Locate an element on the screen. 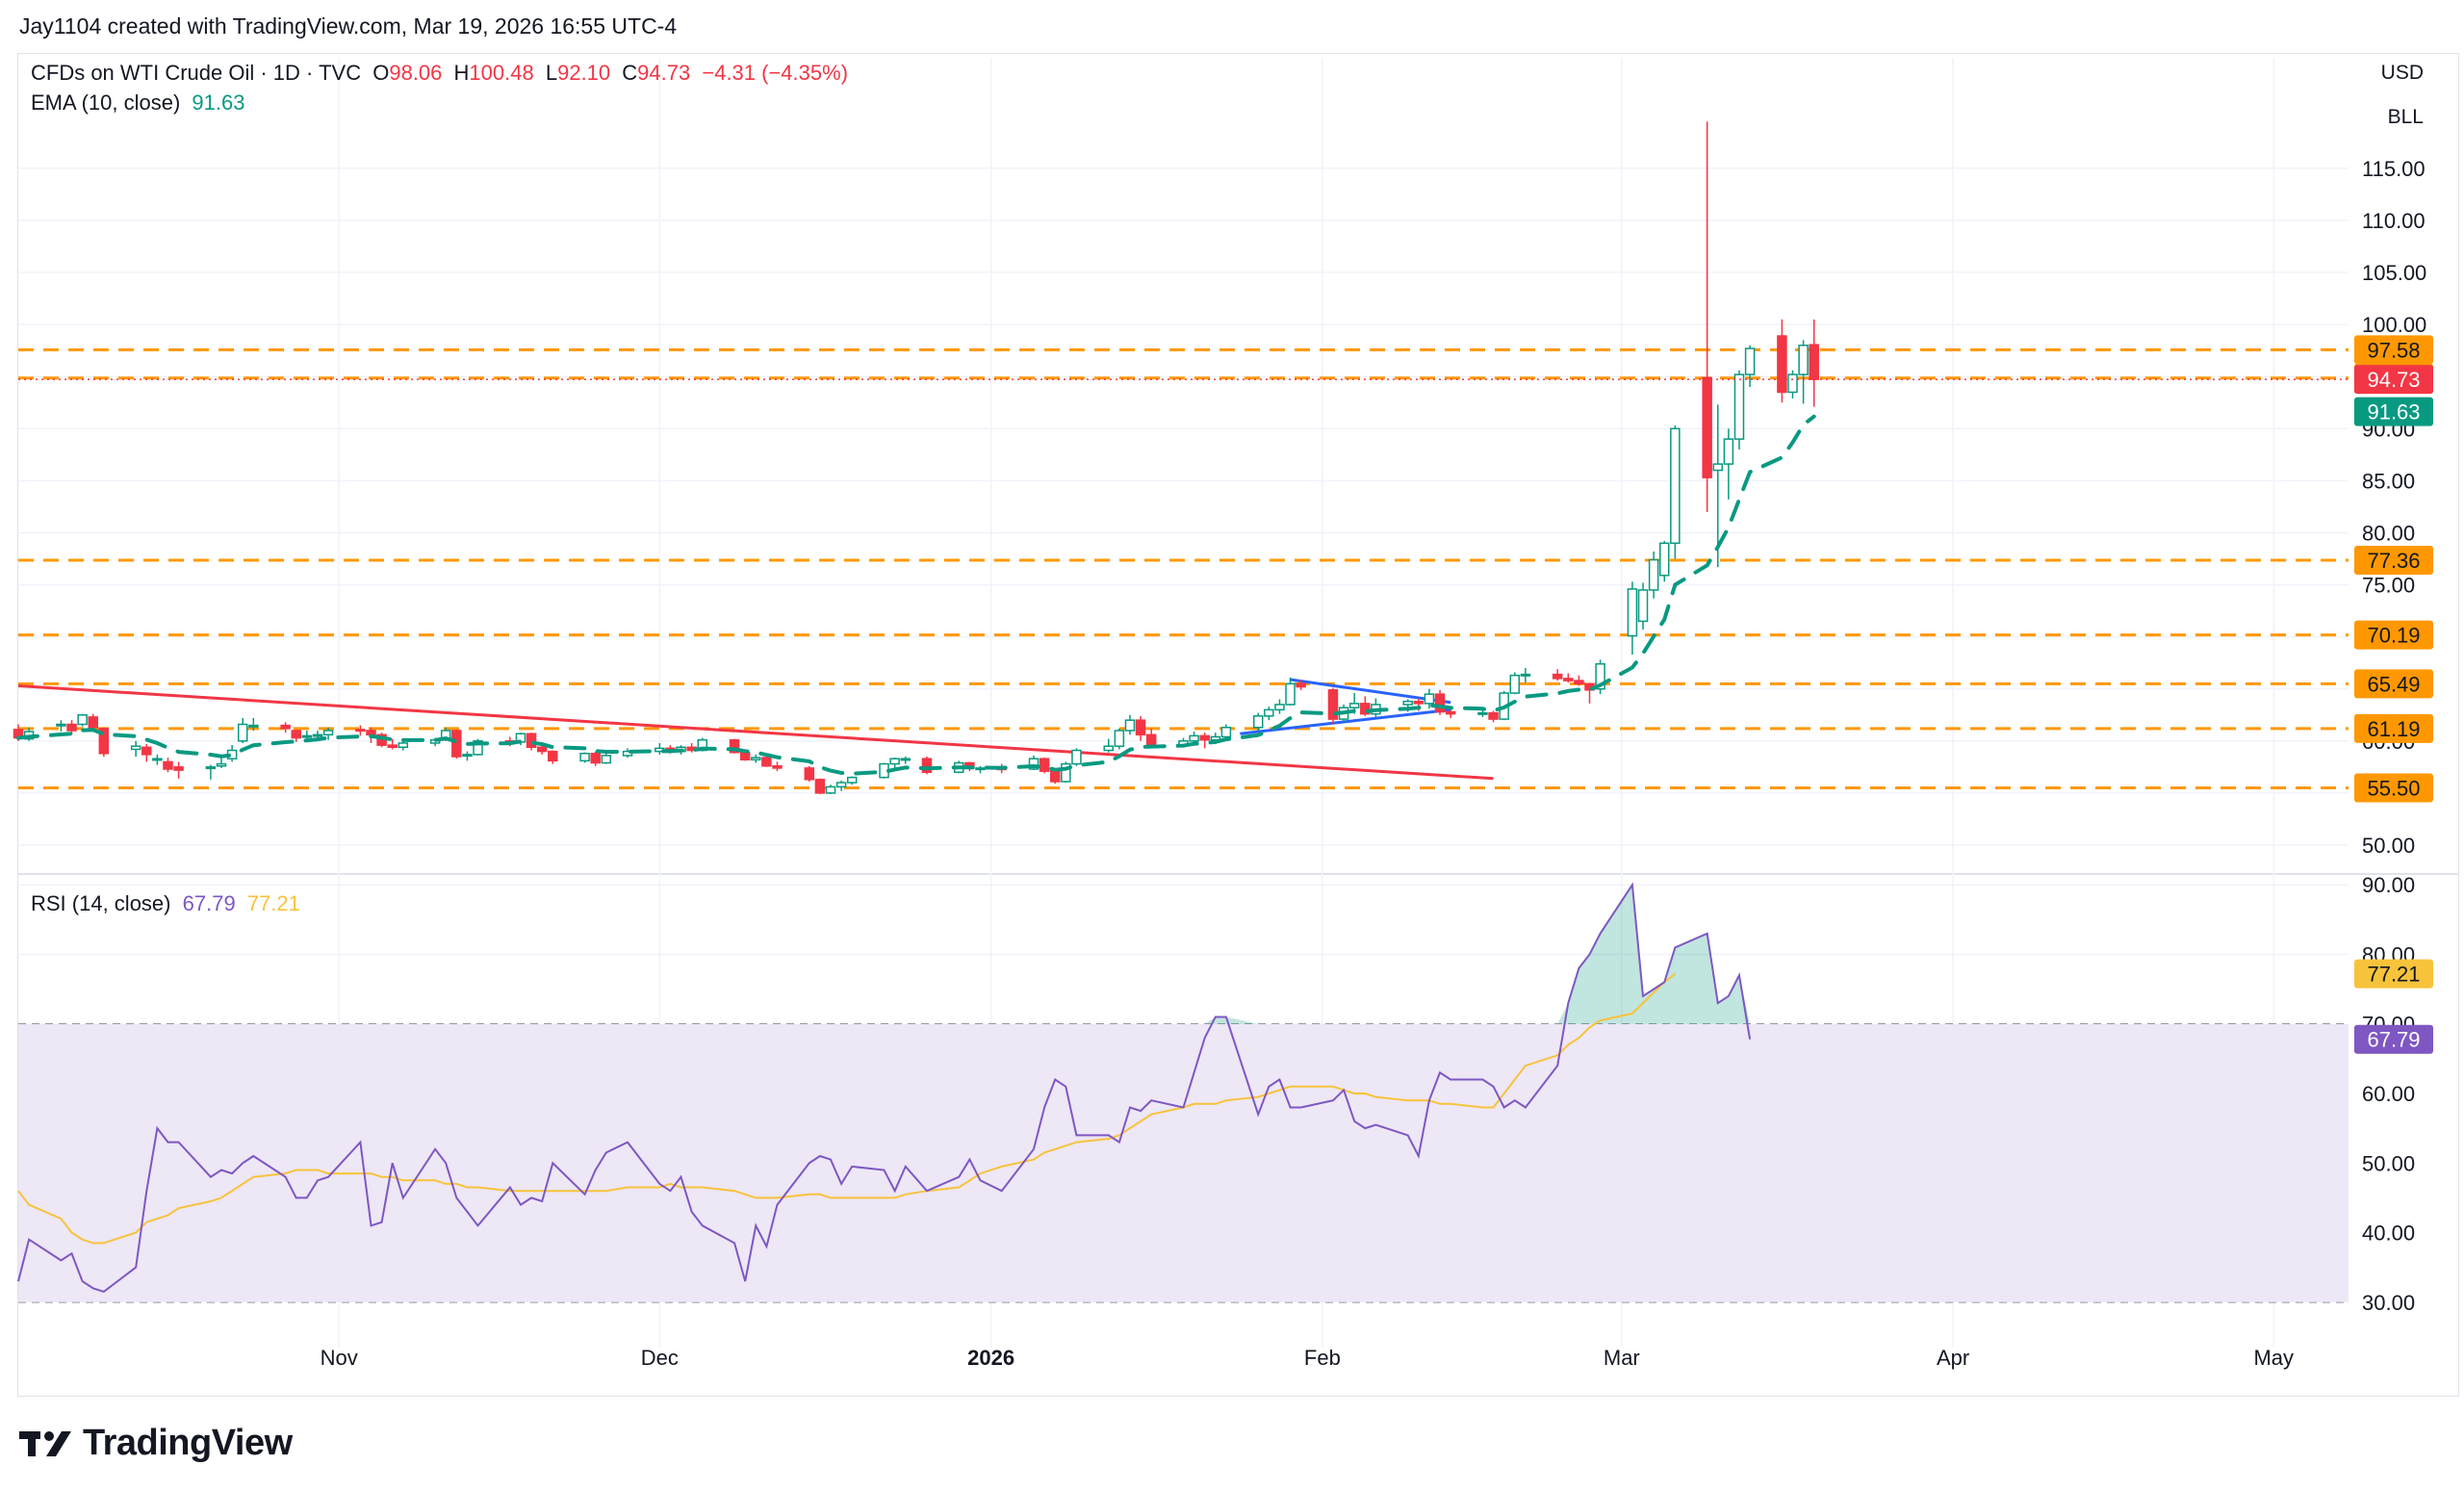  time-tick-label: May is located at coordinates (2273, 1358).